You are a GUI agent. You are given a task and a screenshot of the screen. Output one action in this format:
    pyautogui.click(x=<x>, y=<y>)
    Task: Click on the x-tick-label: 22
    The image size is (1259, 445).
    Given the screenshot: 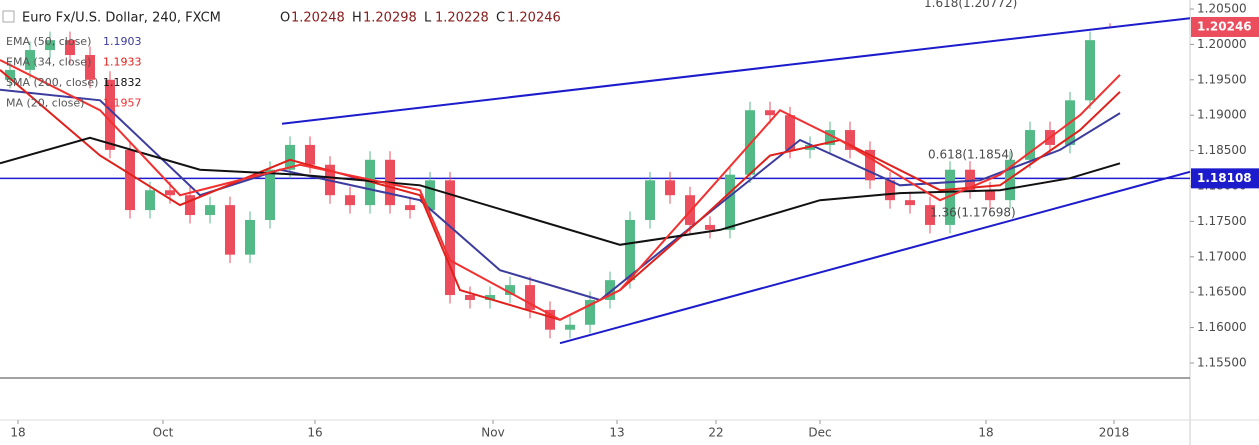 What is the action you would take?
    pyautogui.click(x=715, y=433)
    